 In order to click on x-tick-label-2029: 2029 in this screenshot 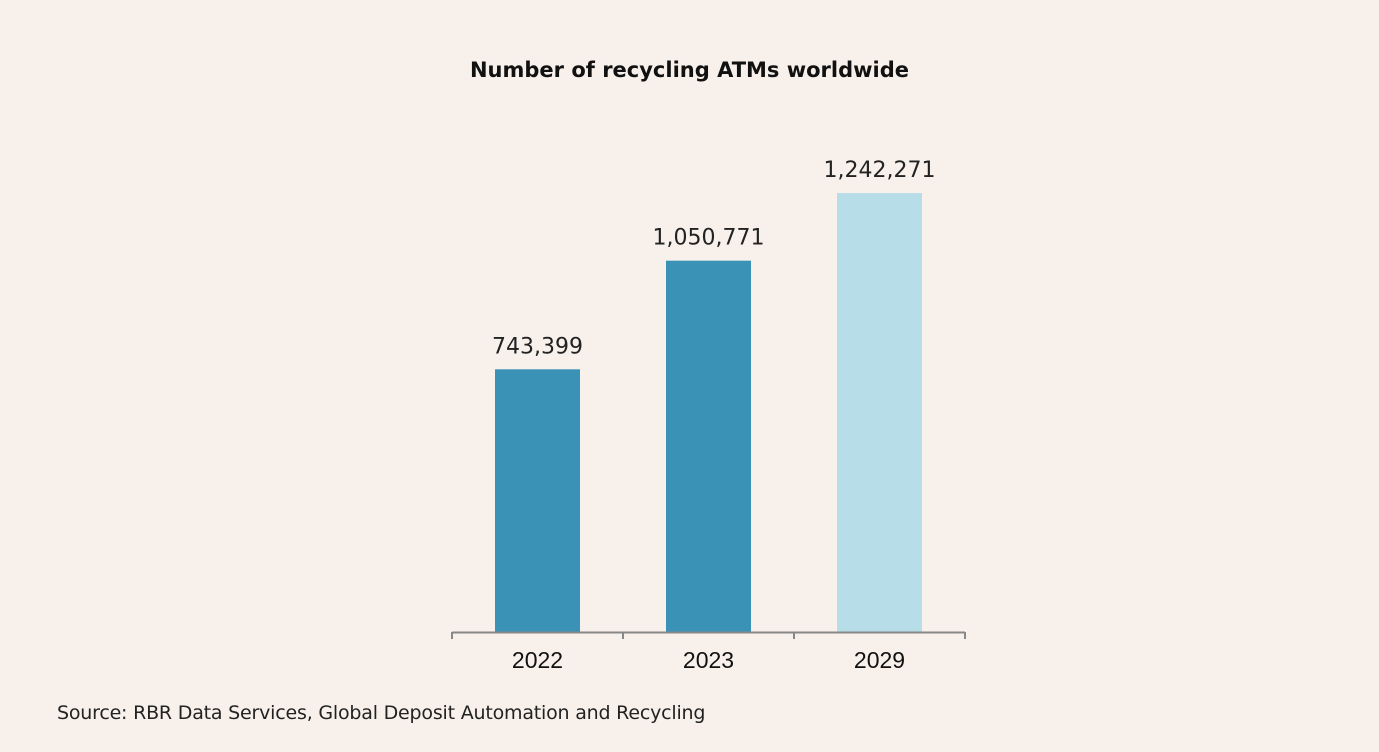, I will do `click(879, 660)`.